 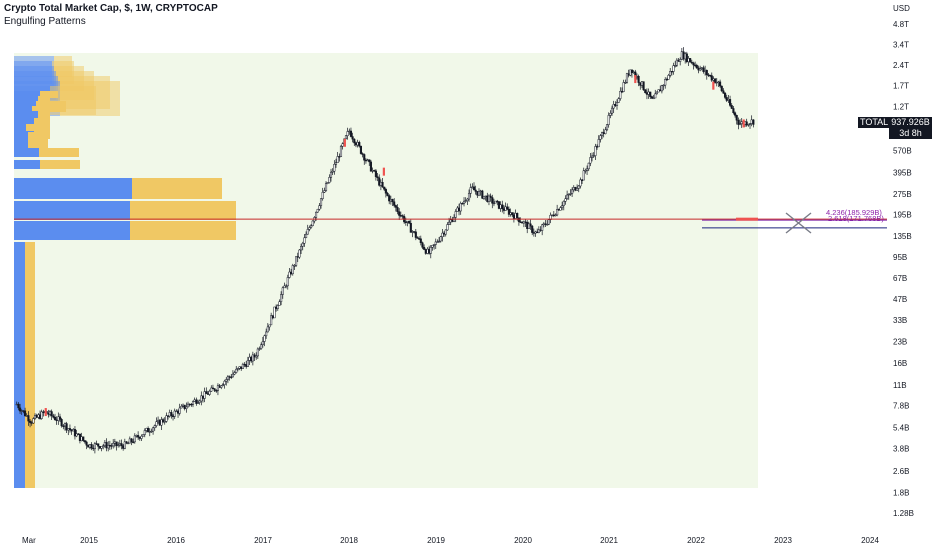 What do you see at coordinates (901, 24) in the screenshot?
I see `price-tick-label: 4.8T` at bounding box center [901, 24].